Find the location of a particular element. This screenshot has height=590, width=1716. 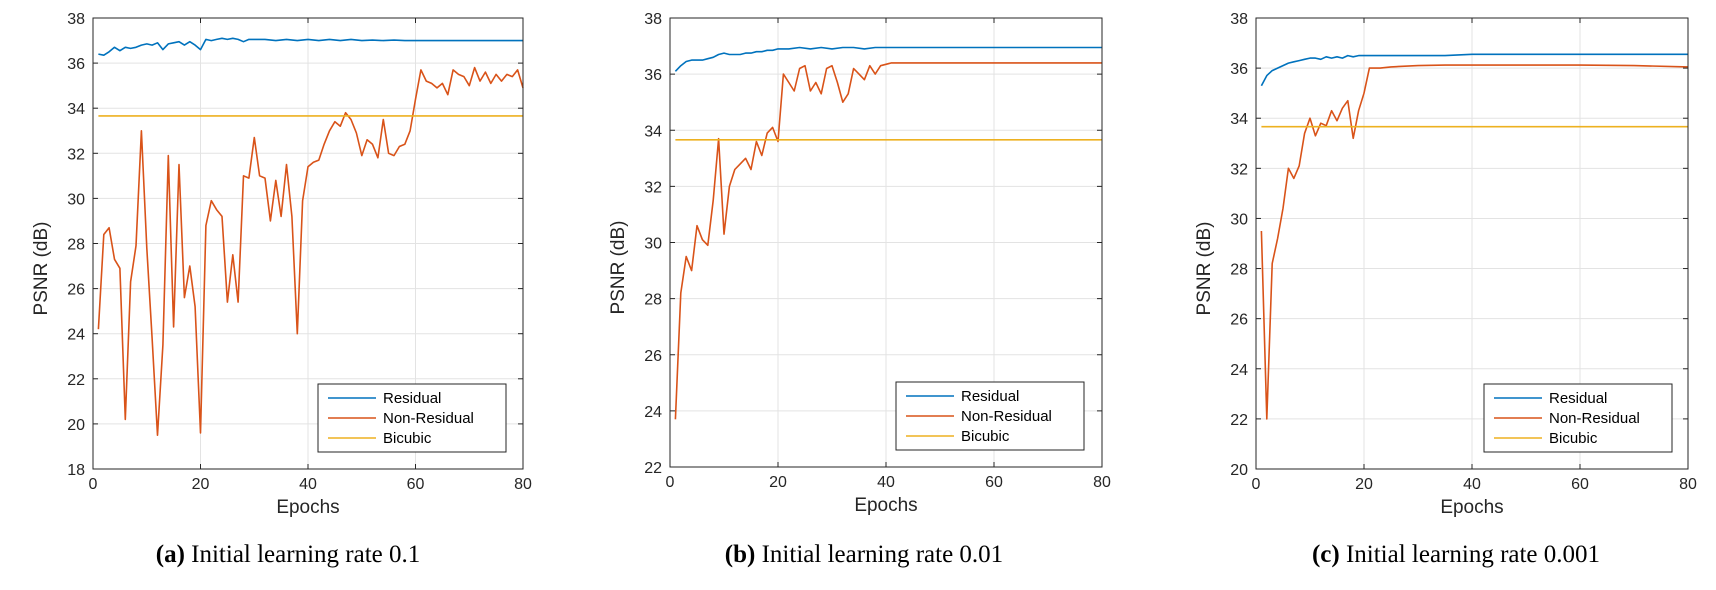

caption-body: Initial learning rate 0.01 is located at coordinates (883, 554).